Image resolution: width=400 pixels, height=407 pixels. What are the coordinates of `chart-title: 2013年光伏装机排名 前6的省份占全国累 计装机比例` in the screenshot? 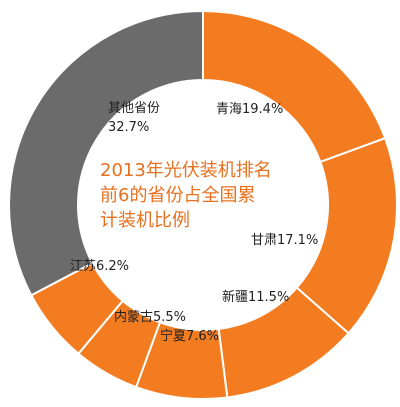 It's located at (186, 195).